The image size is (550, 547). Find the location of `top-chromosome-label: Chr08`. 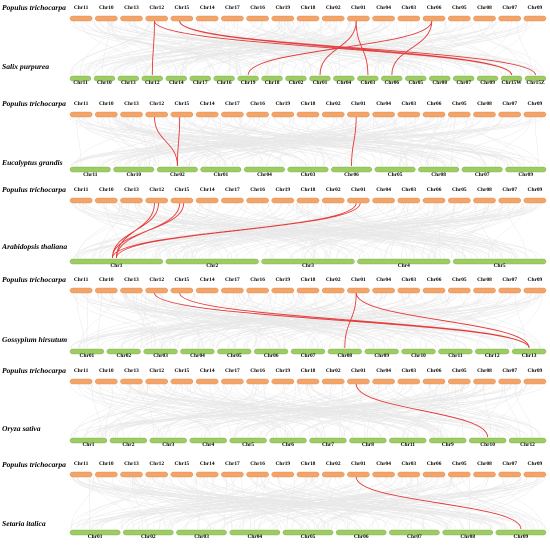

top-chromosome-label: Chr08 is located at coordinates (484, 104).